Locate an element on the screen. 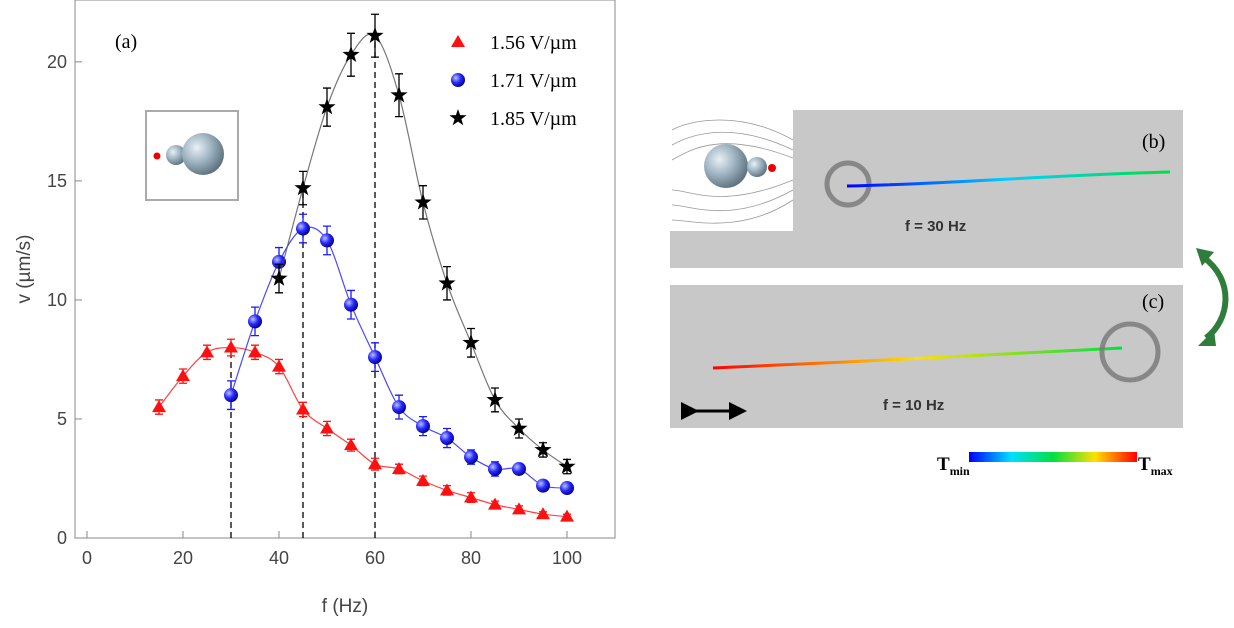 The width and height of the screenshot is (1234, 628). colorbar: Tmin Tmax is located at coordinates (1055, 465).